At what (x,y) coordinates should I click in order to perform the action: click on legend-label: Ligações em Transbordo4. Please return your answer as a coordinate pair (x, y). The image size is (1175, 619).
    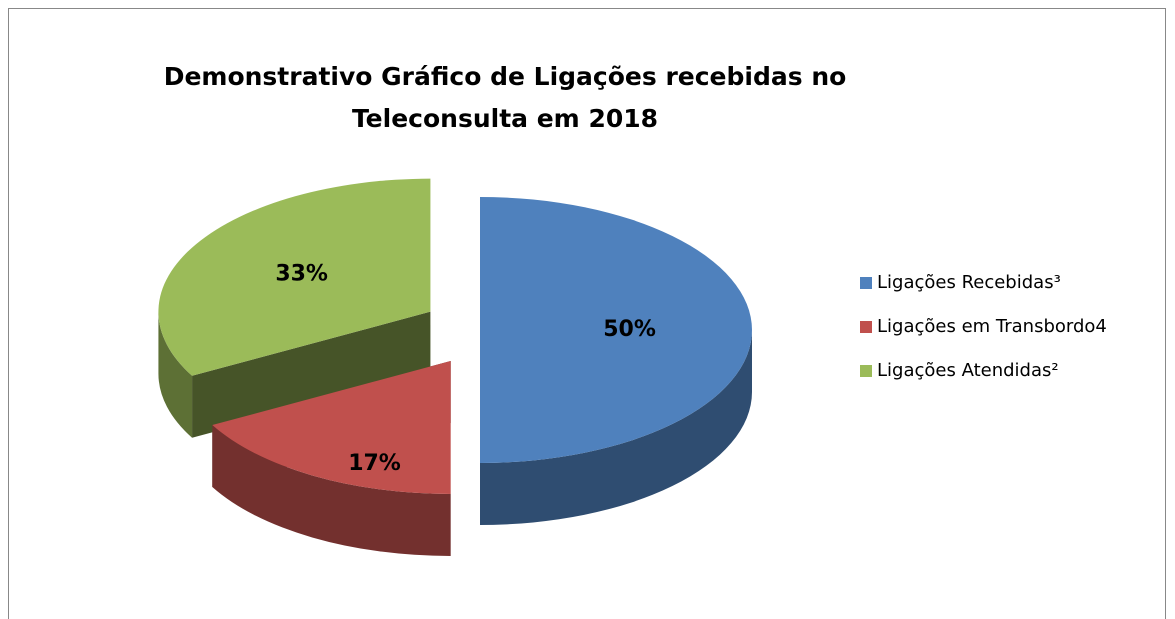
    Looking at the image, I should click on (992, 326).